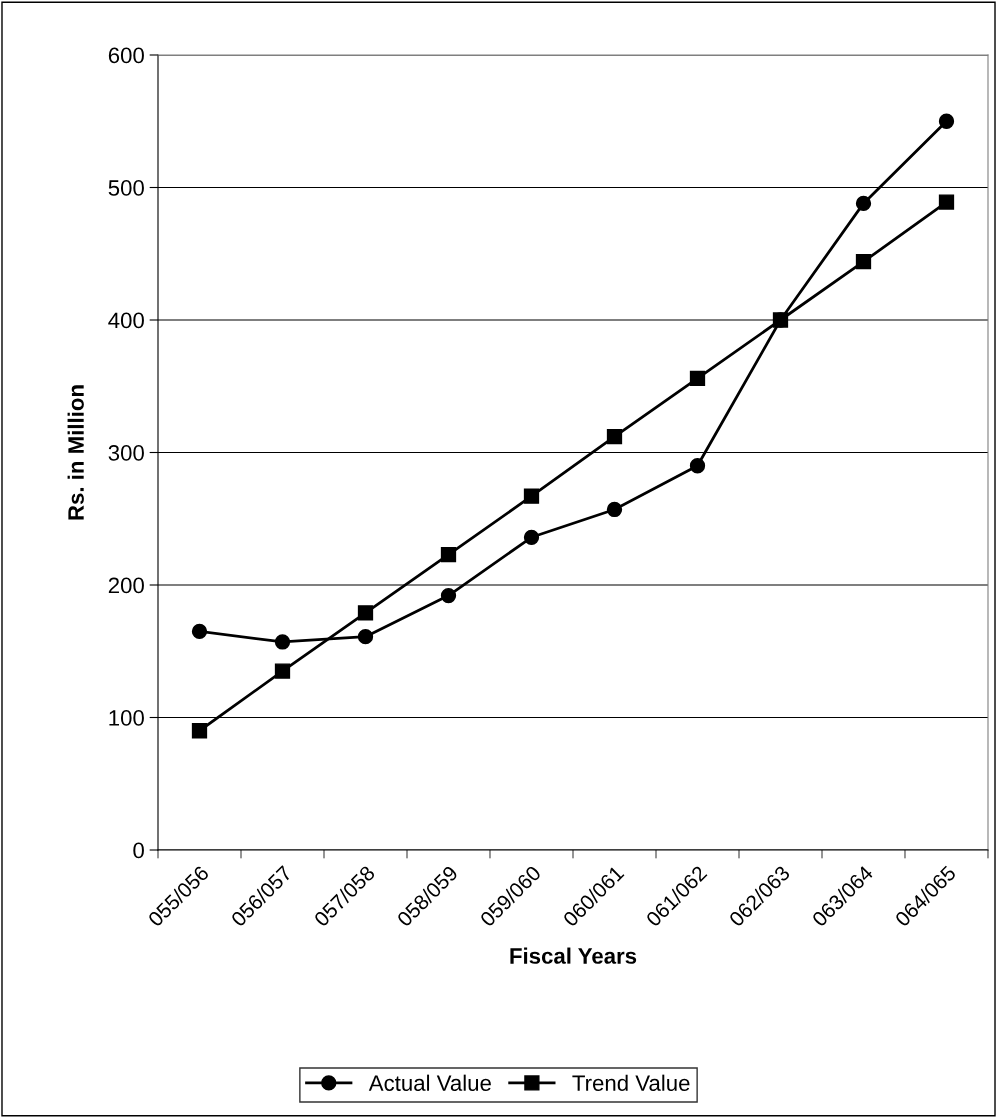  Describe the element at coordinates (631, 1082) in the screenshot. I see `legend-label: Trend Value` at that location.